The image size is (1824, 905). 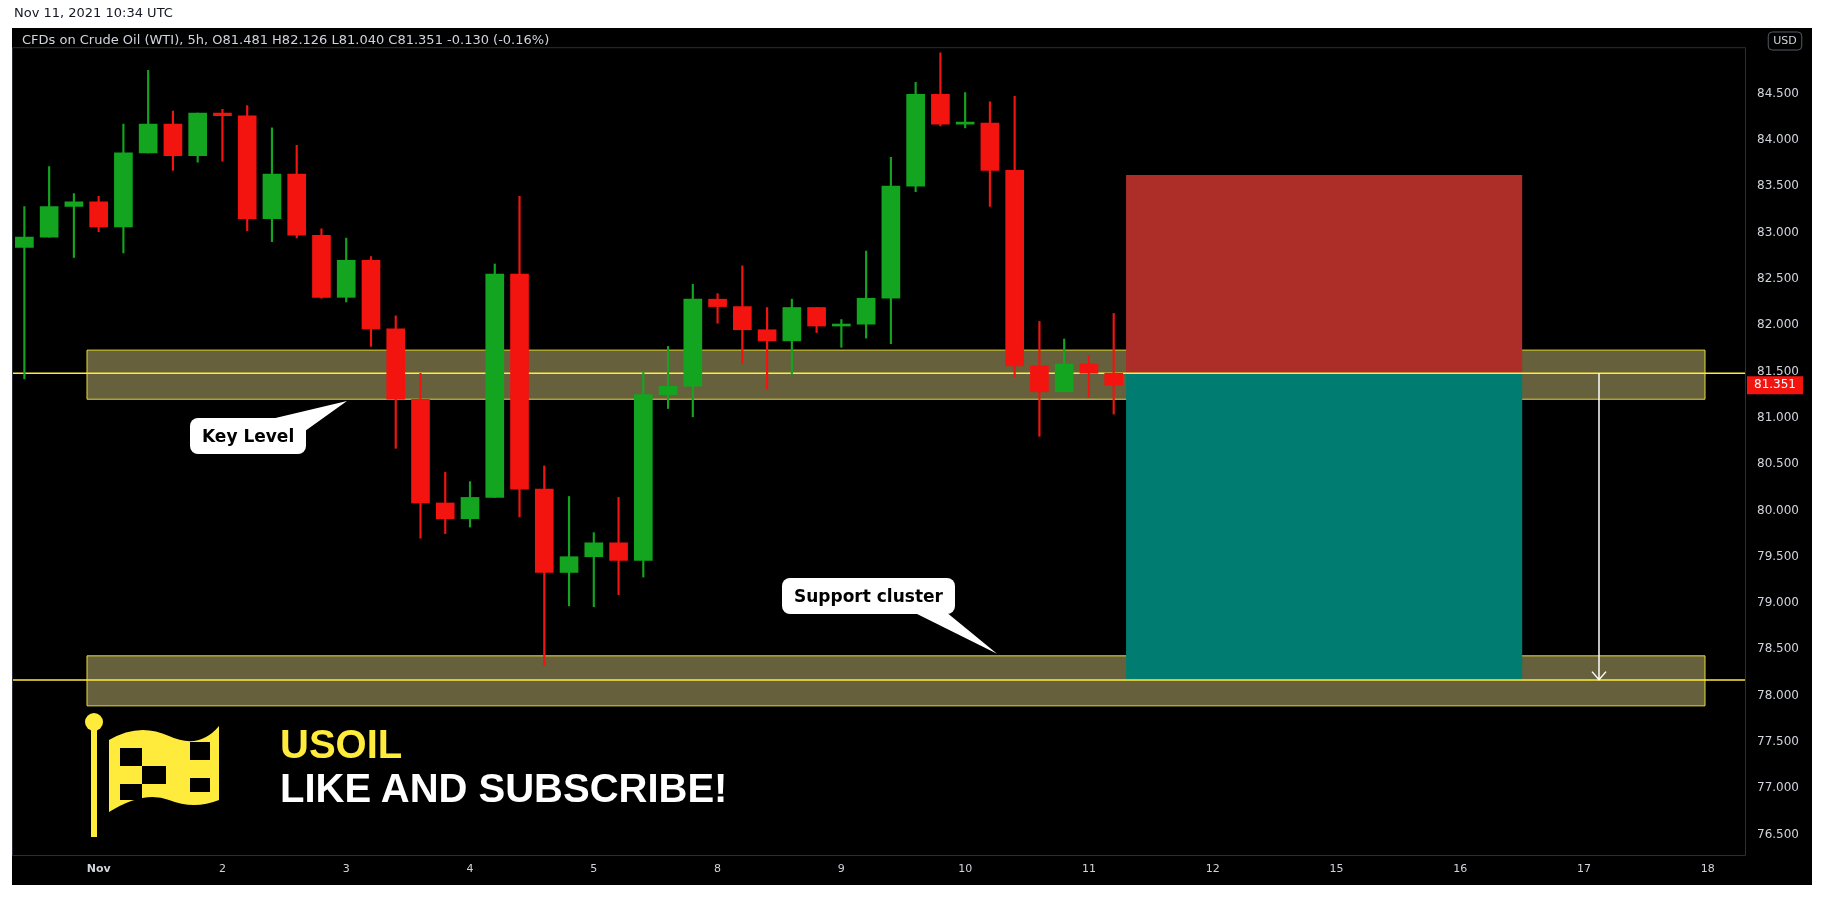 I want to click on x-tick-label: 3, so click(x=346, y=869).